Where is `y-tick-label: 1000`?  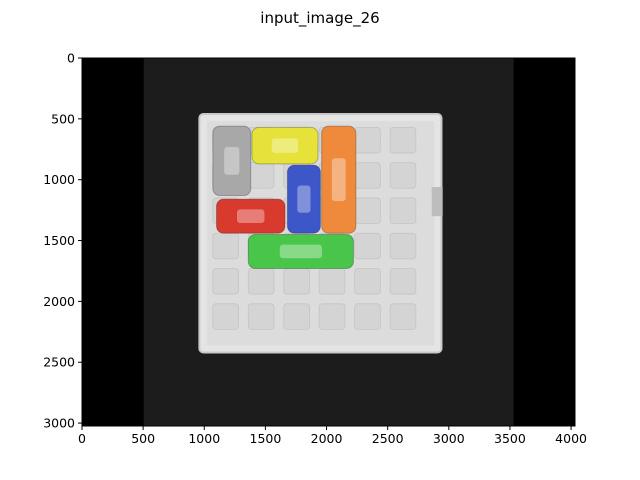
y-tick-label: 1000 is located at coordinates (59, 179).